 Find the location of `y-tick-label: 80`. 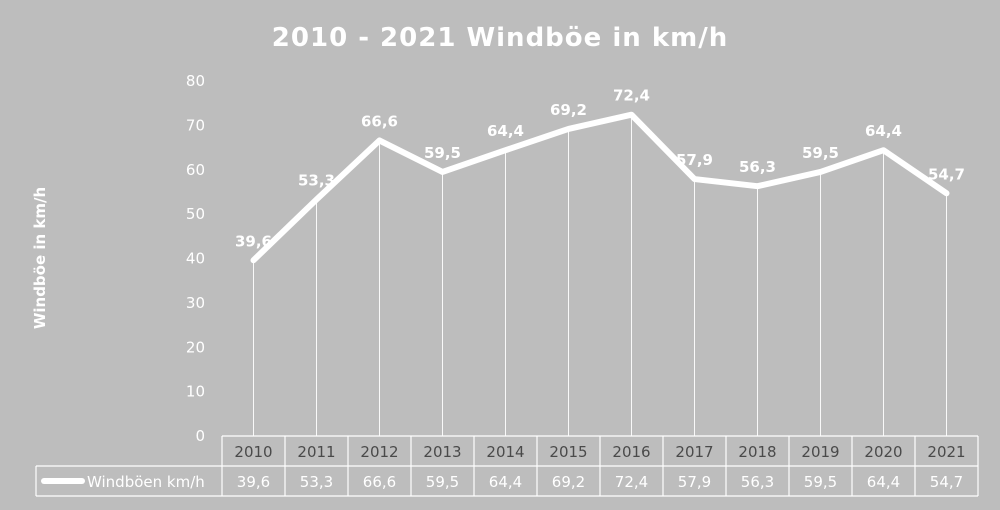

y-tick-label: 80 is located at coordinates (195, 81).